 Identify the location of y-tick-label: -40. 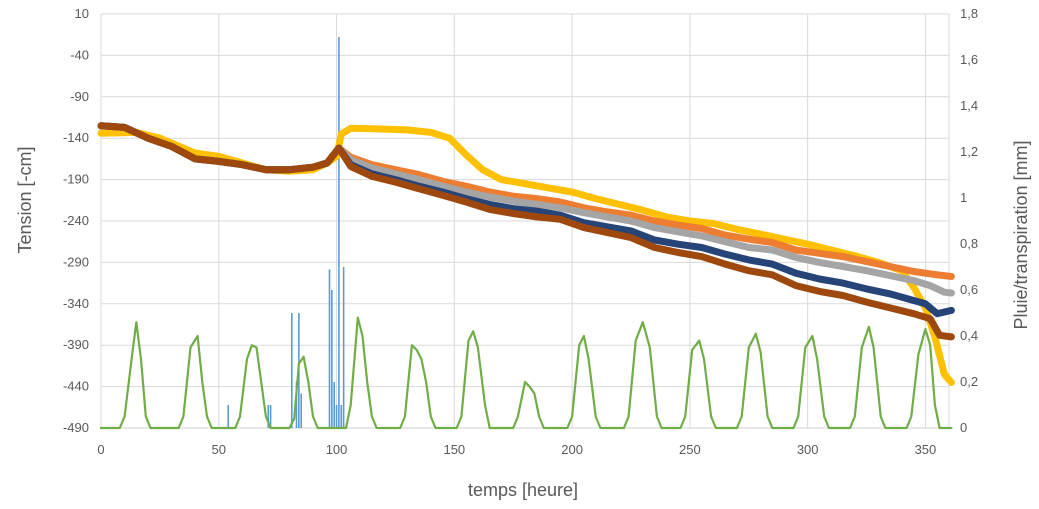
(79, 54).